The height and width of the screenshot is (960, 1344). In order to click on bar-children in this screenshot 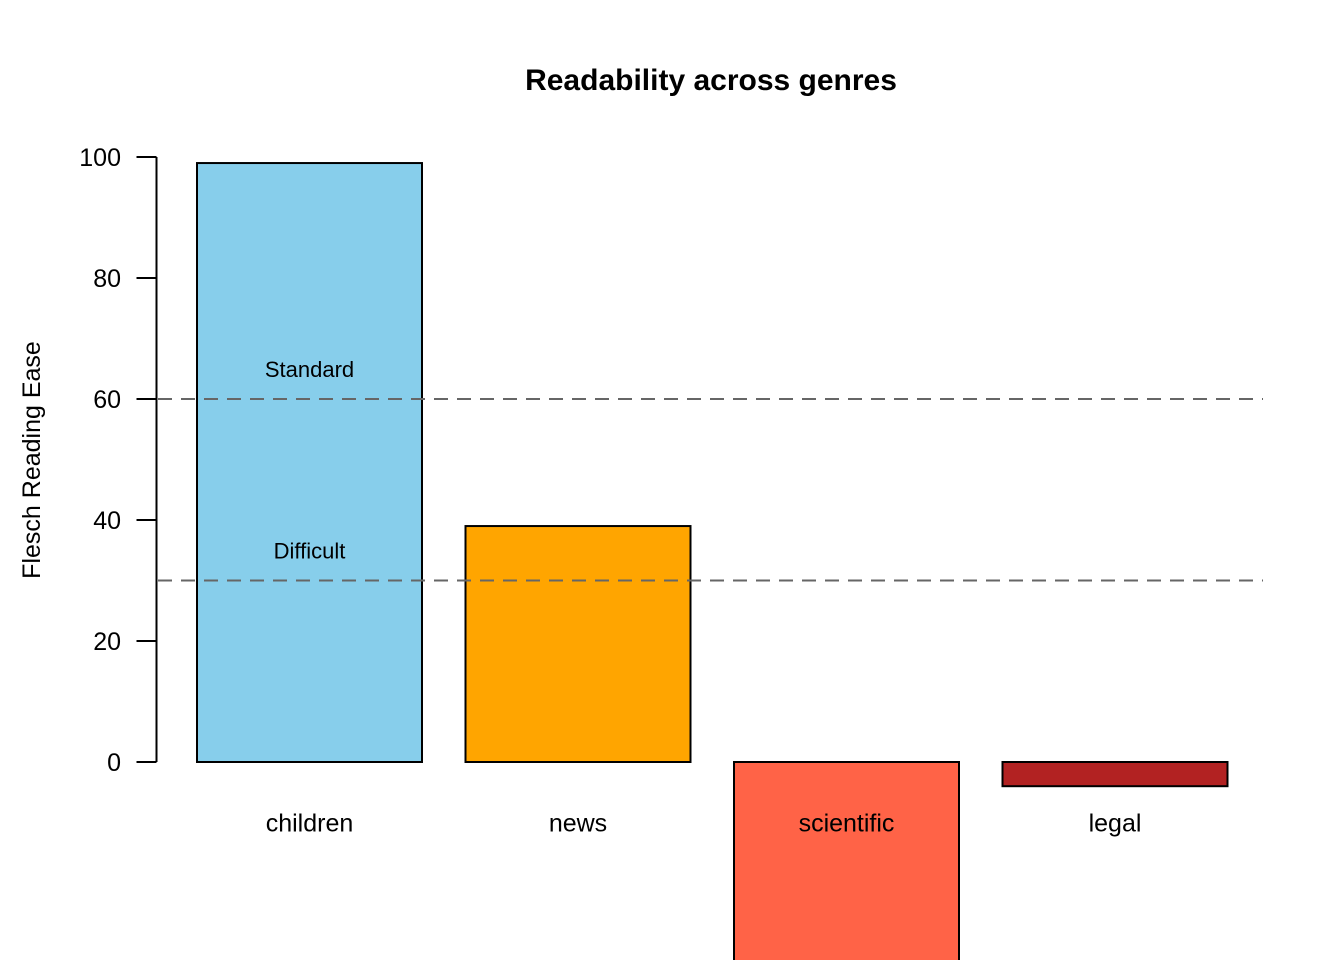, I will do `click(309, 463)`.